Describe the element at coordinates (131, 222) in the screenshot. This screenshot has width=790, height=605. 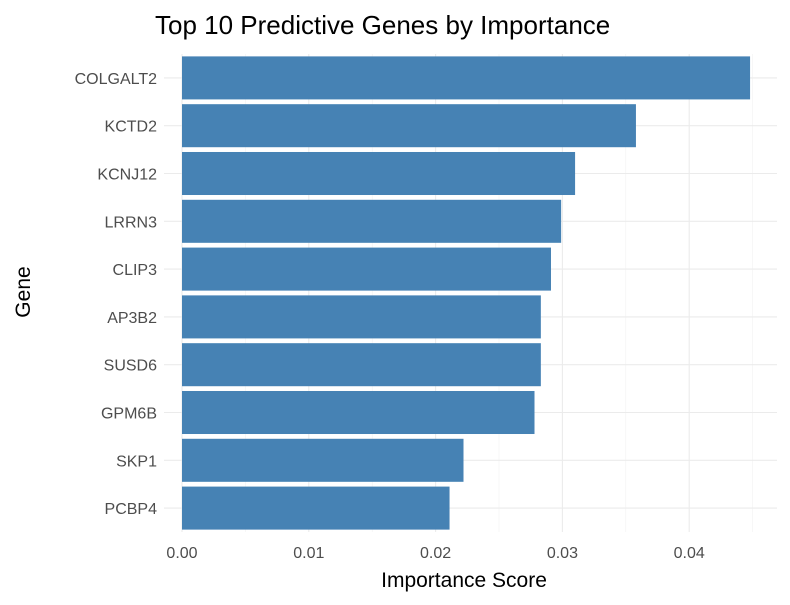
I see `y-tick-label: LRRN3` at that location.